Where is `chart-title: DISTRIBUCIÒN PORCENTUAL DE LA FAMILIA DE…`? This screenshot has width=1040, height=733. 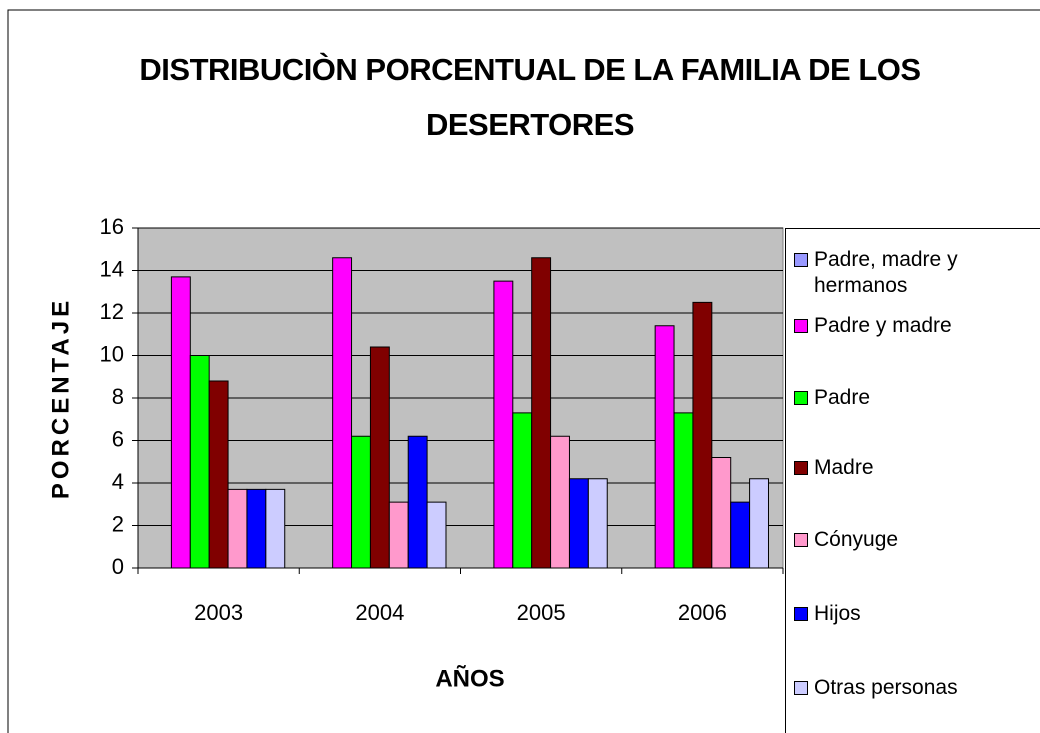
chart-title: DISTRIBUCIÒN PORCENTUAL DE LA FAMILIA DE… is located at coordinates (530, 97).